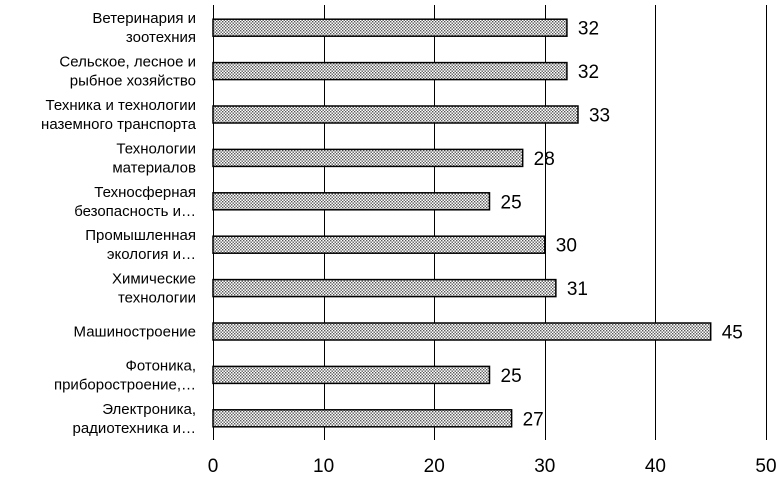 The image size is (782, 478). Describe the element at coordinates (119, 115) in the screenshot. I see `category-label: Техника и технологии наземного транспорта` at that location.